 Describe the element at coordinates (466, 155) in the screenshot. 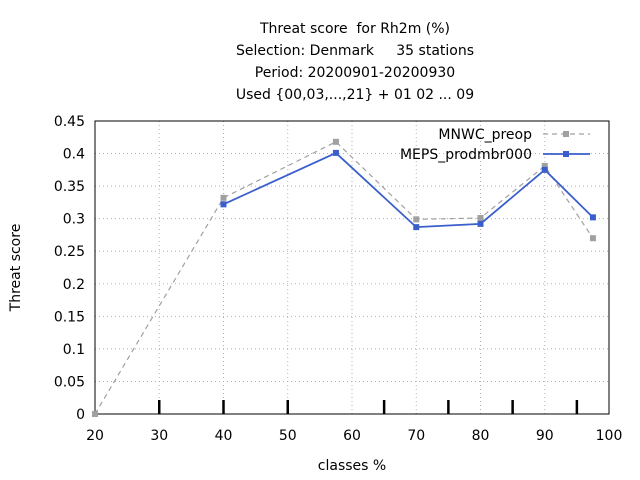

I see `legend-label-MEPS_prodmbr000: MEPS_prodmbr000` at that location.